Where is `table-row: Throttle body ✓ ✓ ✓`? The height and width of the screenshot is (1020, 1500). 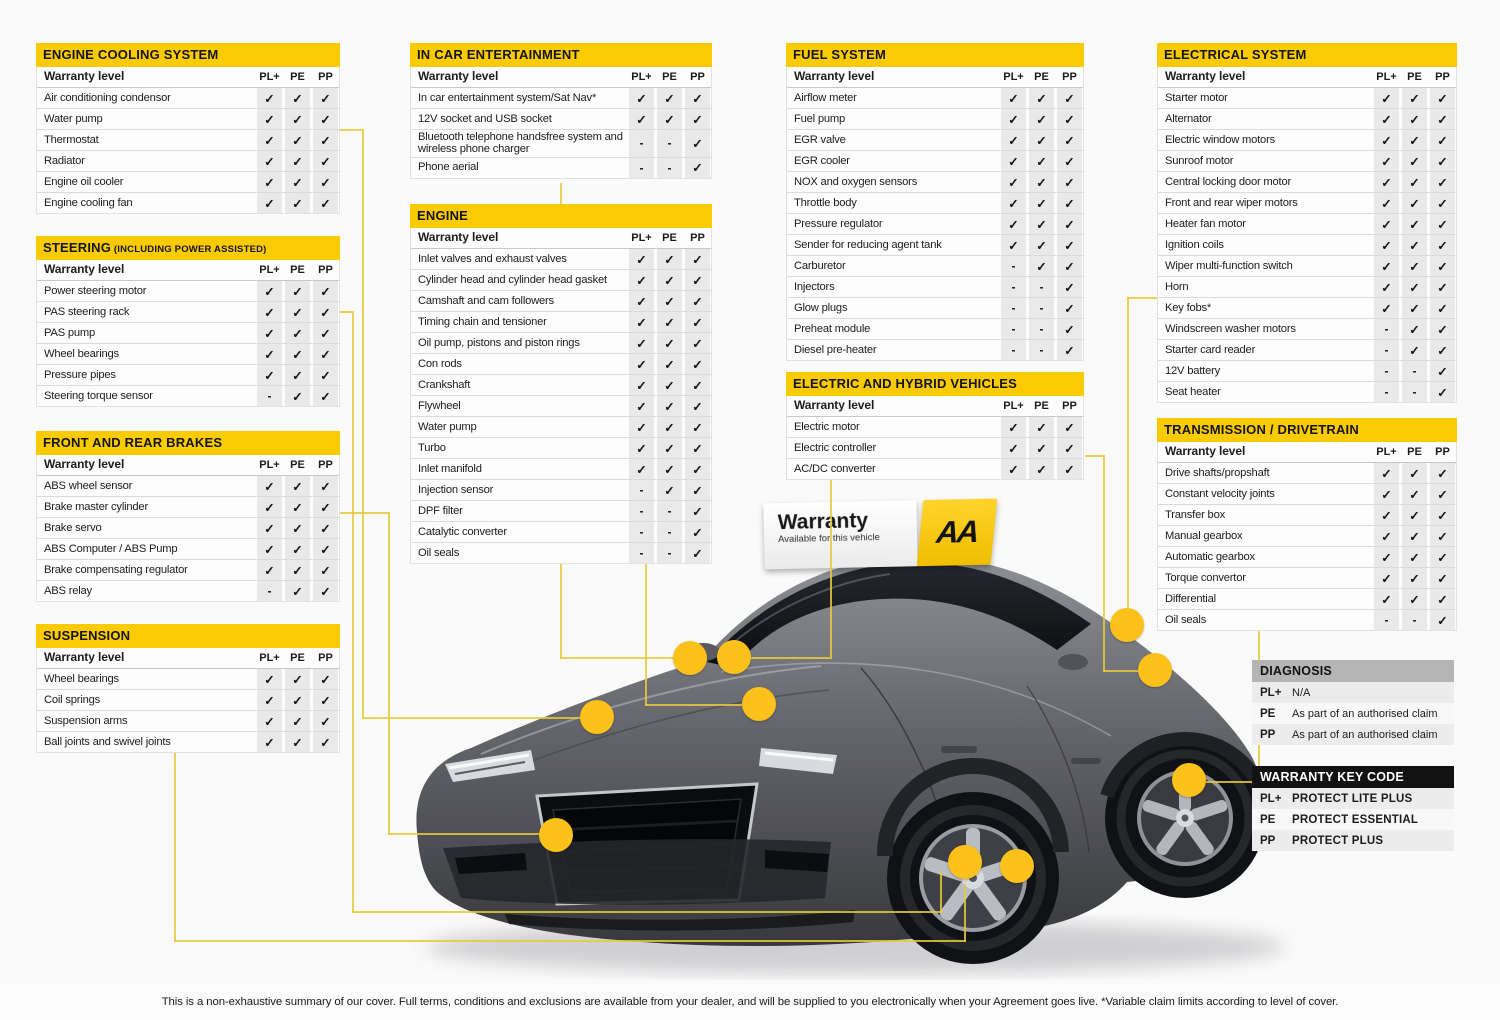 table-row: Throttle body ✓ ✓ ✓ is located at coordinates (935, 203).